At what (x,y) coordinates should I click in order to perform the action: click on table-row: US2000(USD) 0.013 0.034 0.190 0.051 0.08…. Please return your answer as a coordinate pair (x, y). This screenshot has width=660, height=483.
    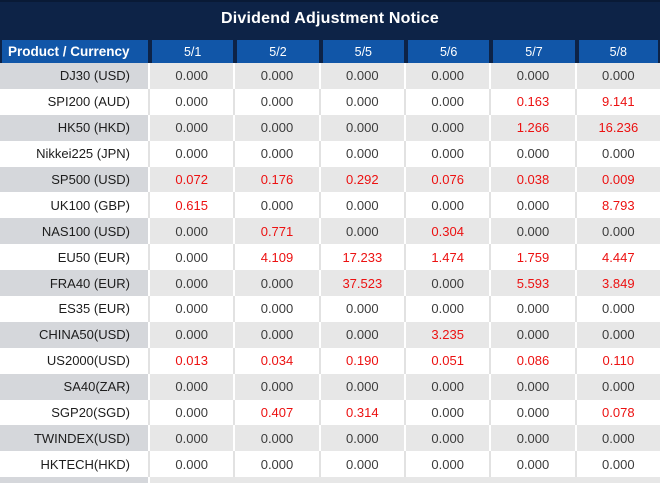
    Looking at the image, I should click on (330, 360).